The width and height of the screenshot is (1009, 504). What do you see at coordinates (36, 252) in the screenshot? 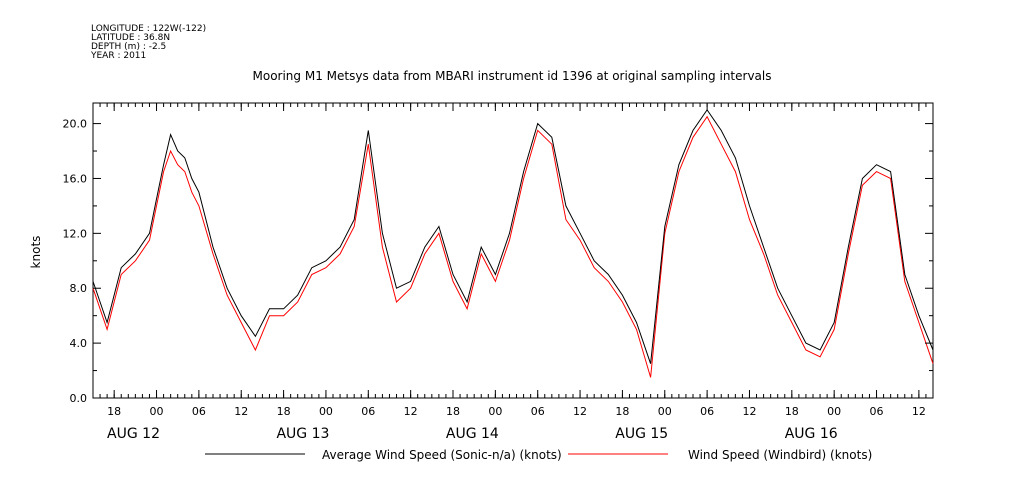
I see `y-axis-label: knots` at bounding box center [36, 252].